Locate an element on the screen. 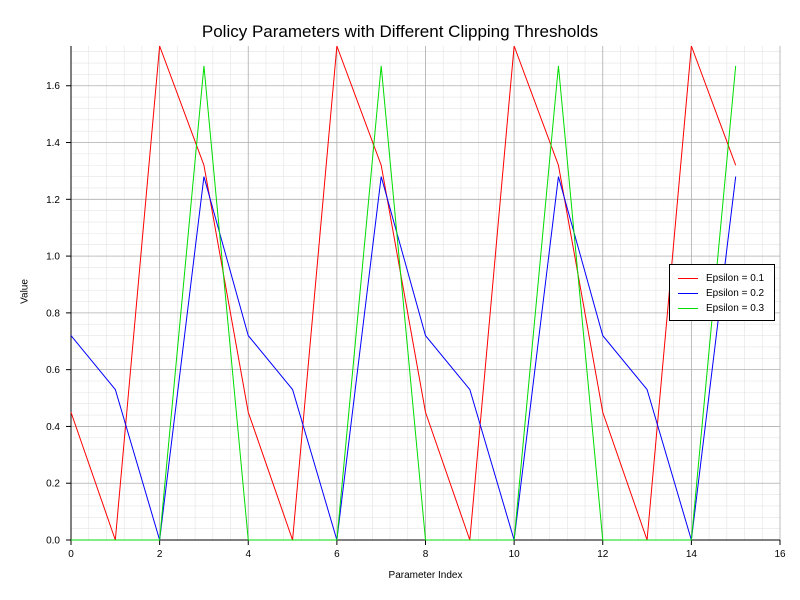 This screenshot has height=600, width=800. y-tick-label: 1.6 is located at coordinates (53, 86).